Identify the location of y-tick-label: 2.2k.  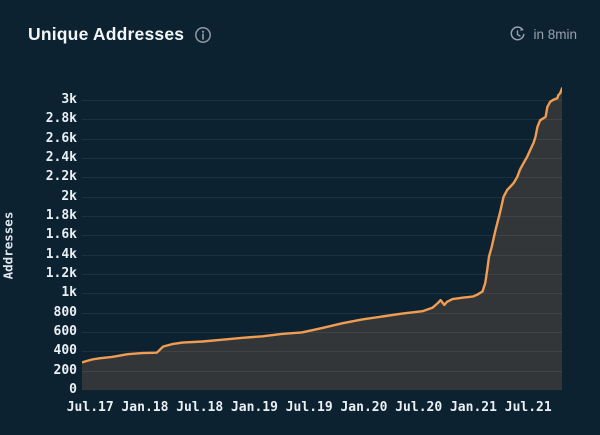
(61, 177).